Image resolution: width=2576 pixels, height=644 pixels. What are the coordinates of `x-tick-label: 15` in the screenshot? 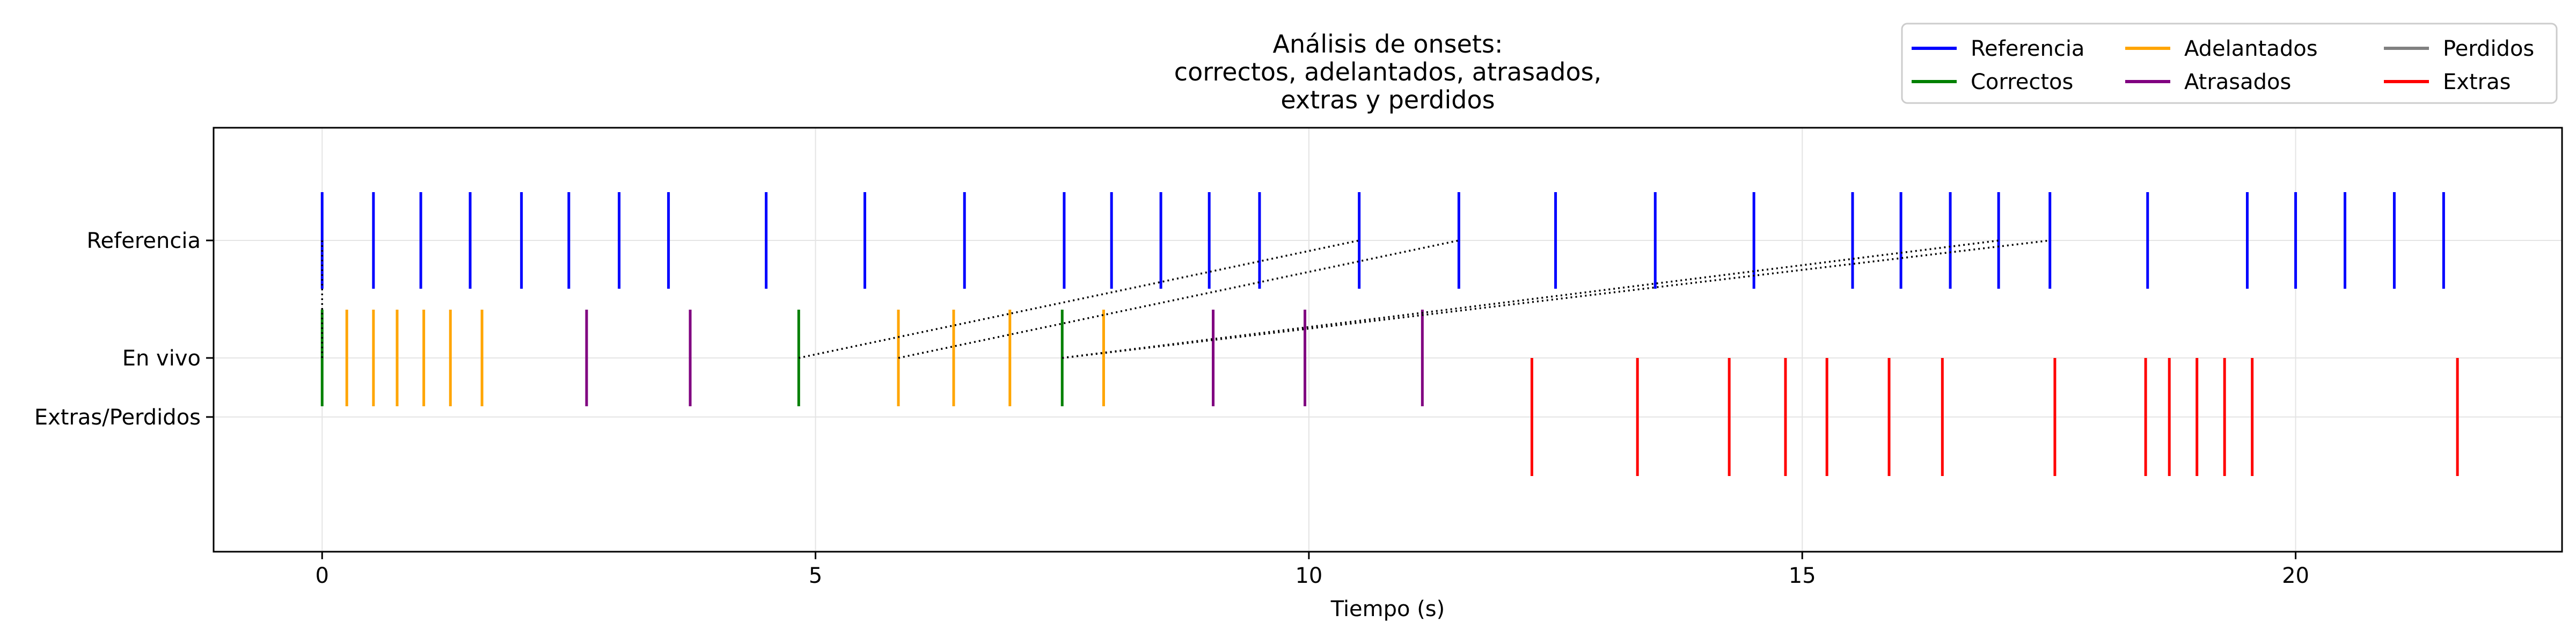 It's located at (1802, 576).